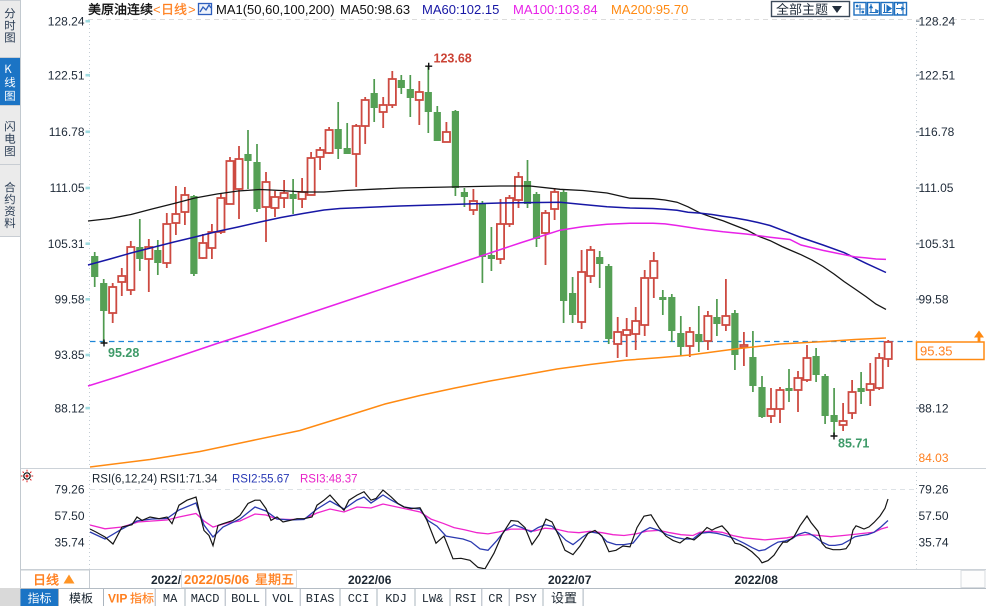 This screenshot has width=986, height=606. Describe the element at coordinates (205, 599) in the screenshot. I see `svg-text: MACD` at that location.